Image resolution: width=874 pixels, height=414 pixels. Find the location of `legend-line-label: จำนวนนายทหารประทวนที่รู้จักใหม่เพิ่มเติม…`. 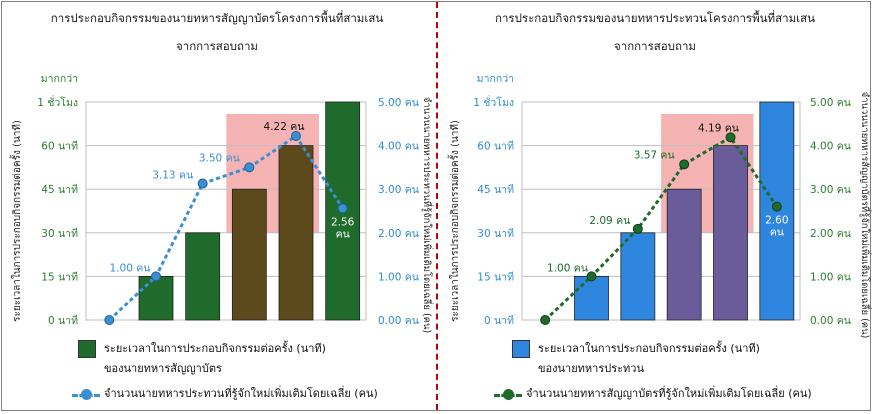

legend-line-label: จำนวนนายทหารประทวนที่รู้จักใหม่เพิ่มเติม… is located at coordinates (241, 393).